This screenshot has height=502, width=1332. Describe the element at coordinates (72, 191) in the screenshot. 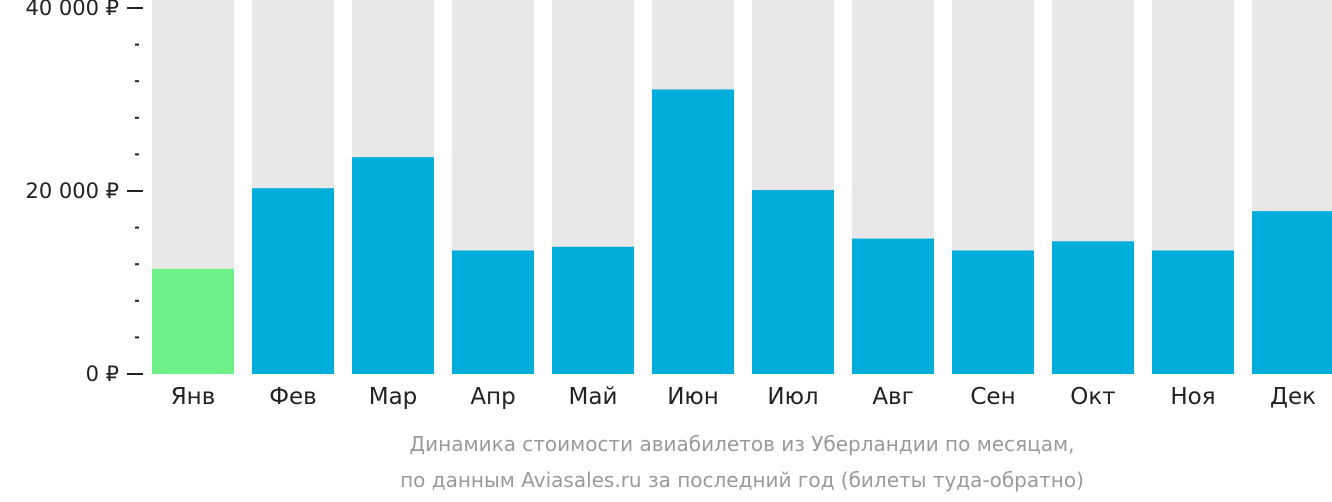

I see `y-tick-label-2: 20 000 ₽` at that location.